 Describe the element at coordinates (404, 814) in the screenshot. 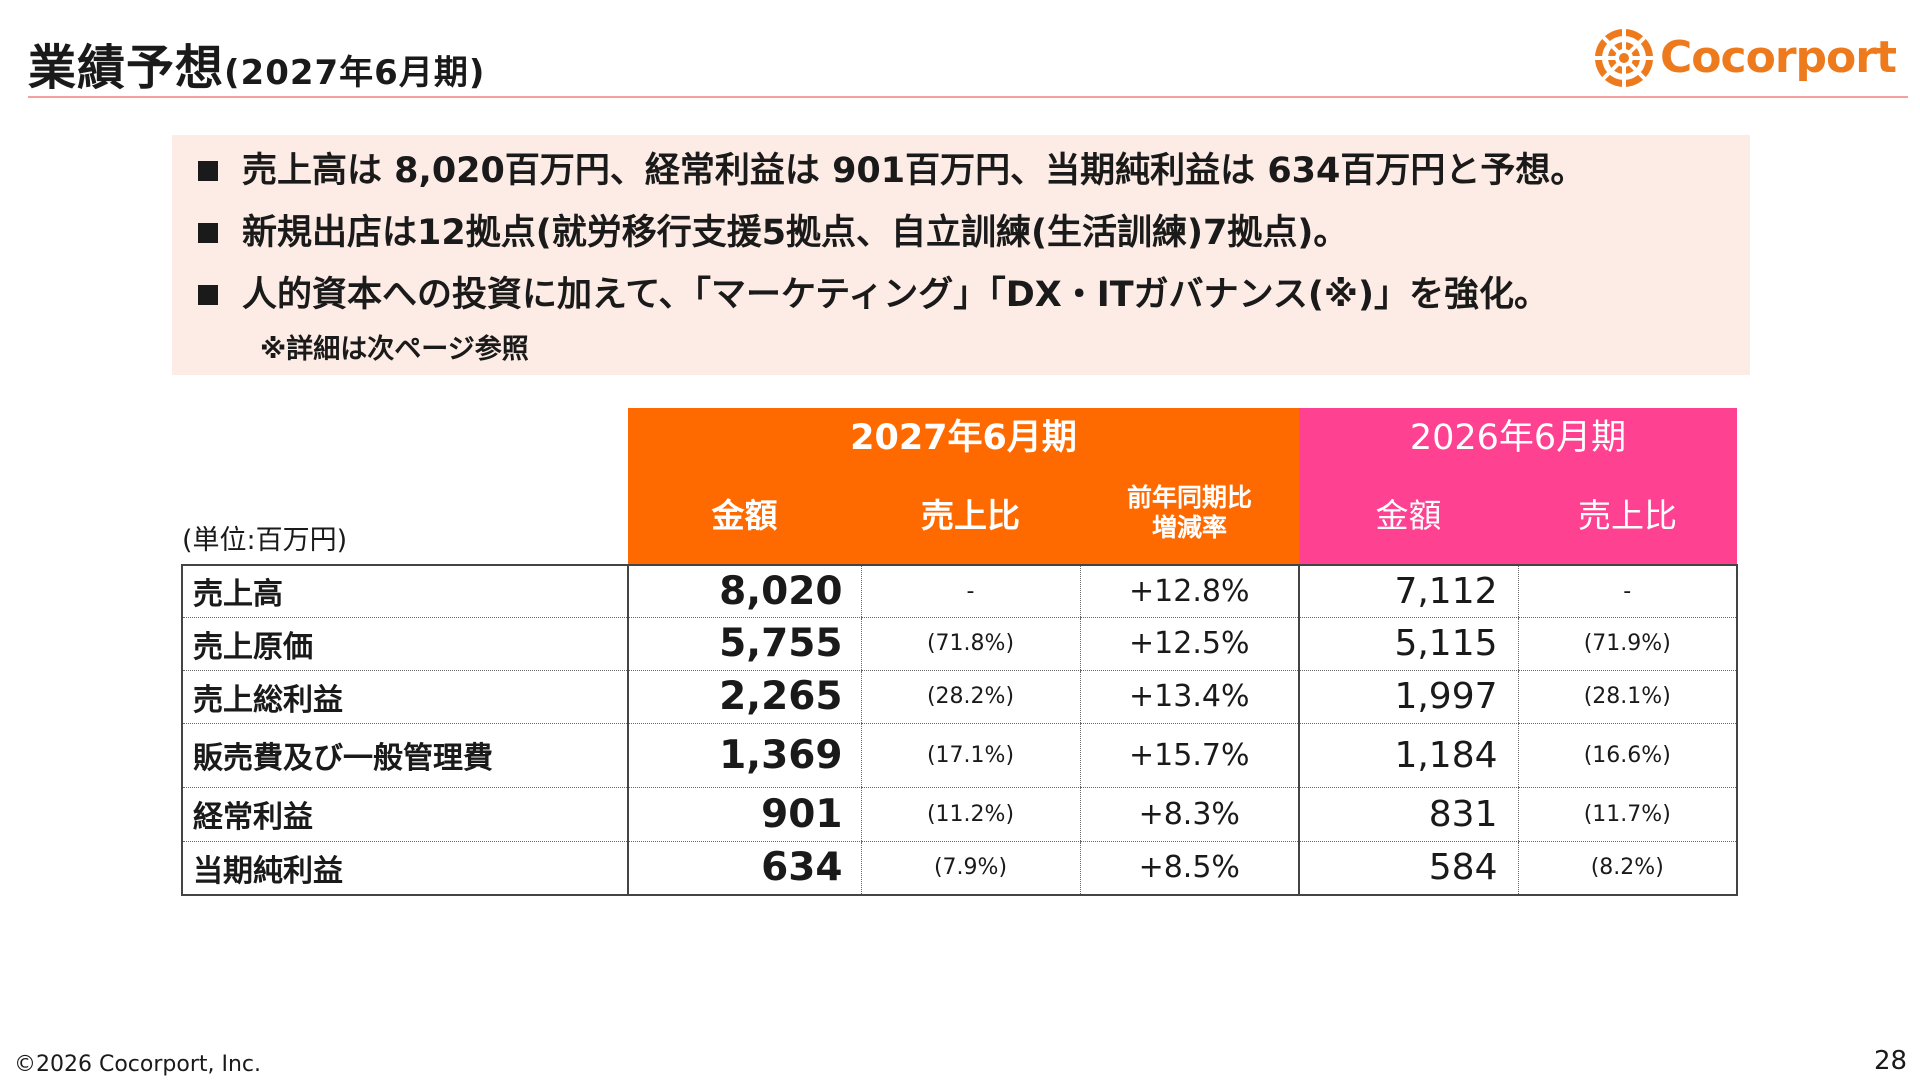

I see `row-label: 経常利益` at that location.